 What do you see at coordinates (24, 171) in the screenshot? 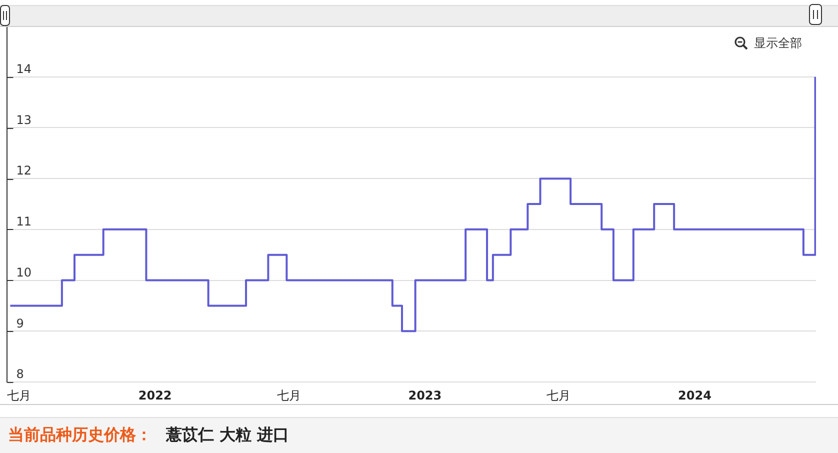
I see `y-tick-label: 12` at bounding box center [24, 171].